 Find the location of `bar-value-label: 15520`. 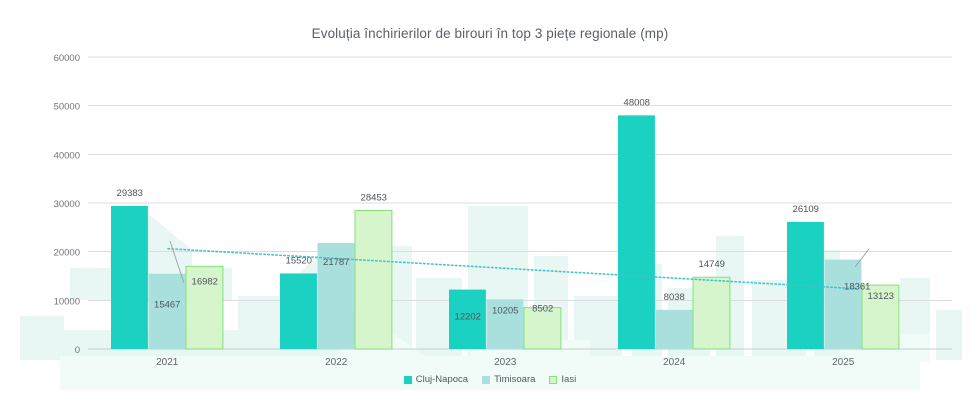

bar-value-label: 15520 is located at coordinates (299, 260).